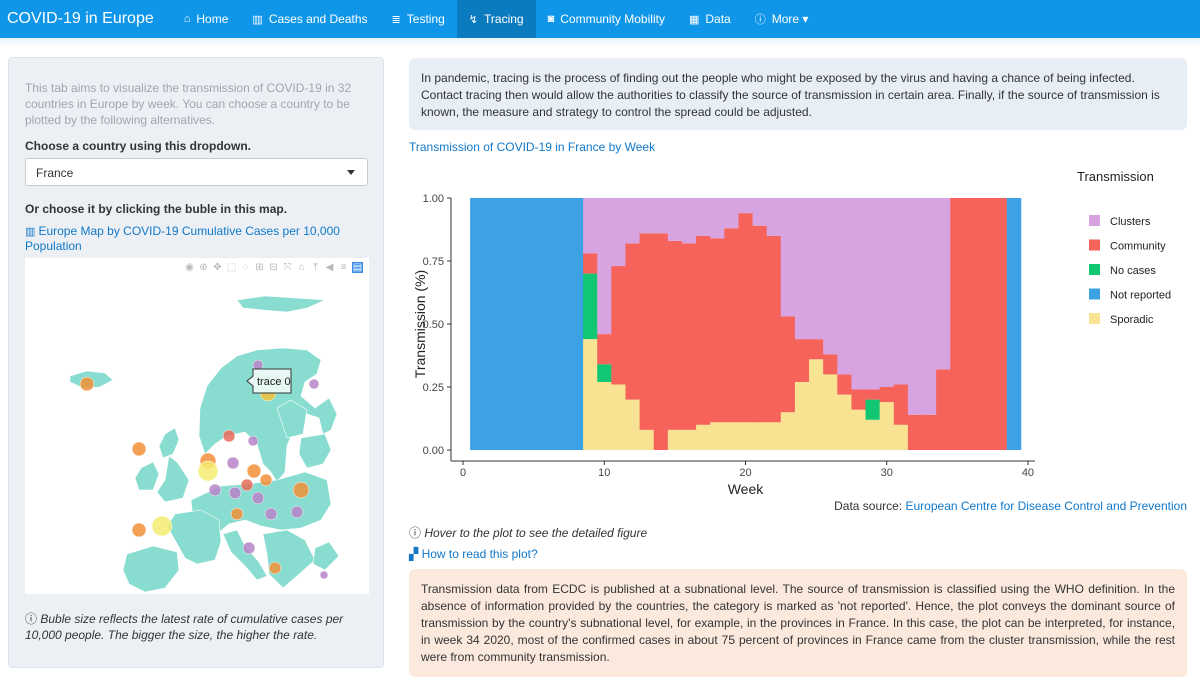  Describe the element at coordinates (329, 267) in the screenshot. I see `hover-closest-icon: ◀` at that location.